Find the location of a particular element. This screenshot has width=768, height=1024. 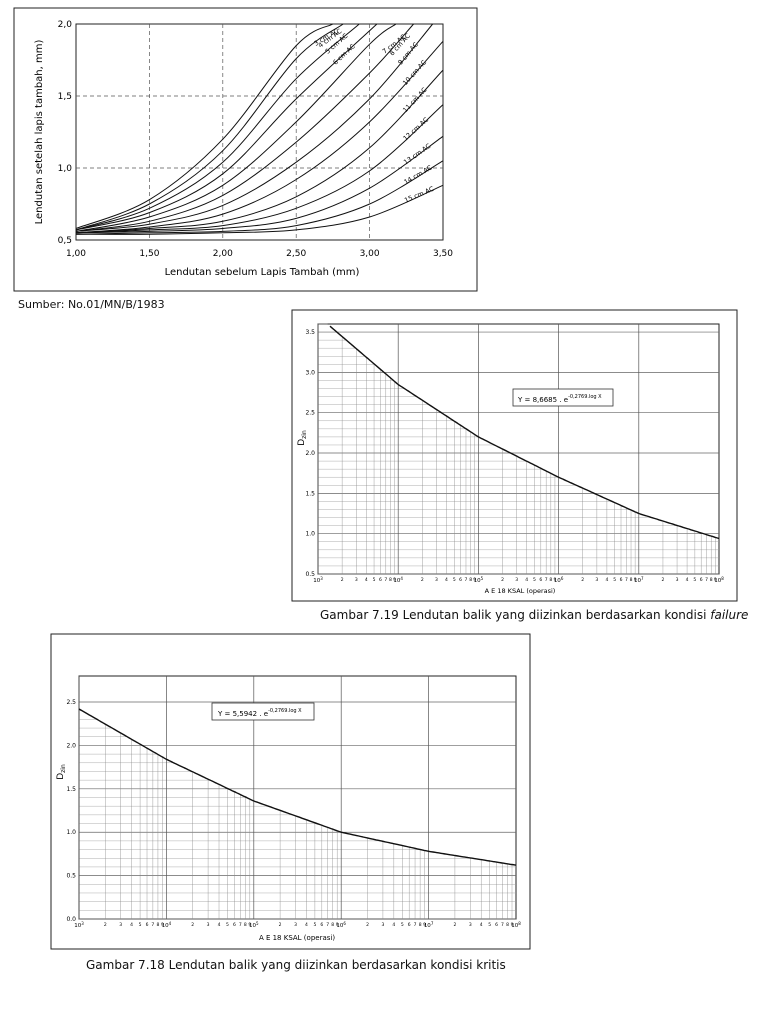

chart1-series-label: 15 cm AC is located at coordinates (419, 195).